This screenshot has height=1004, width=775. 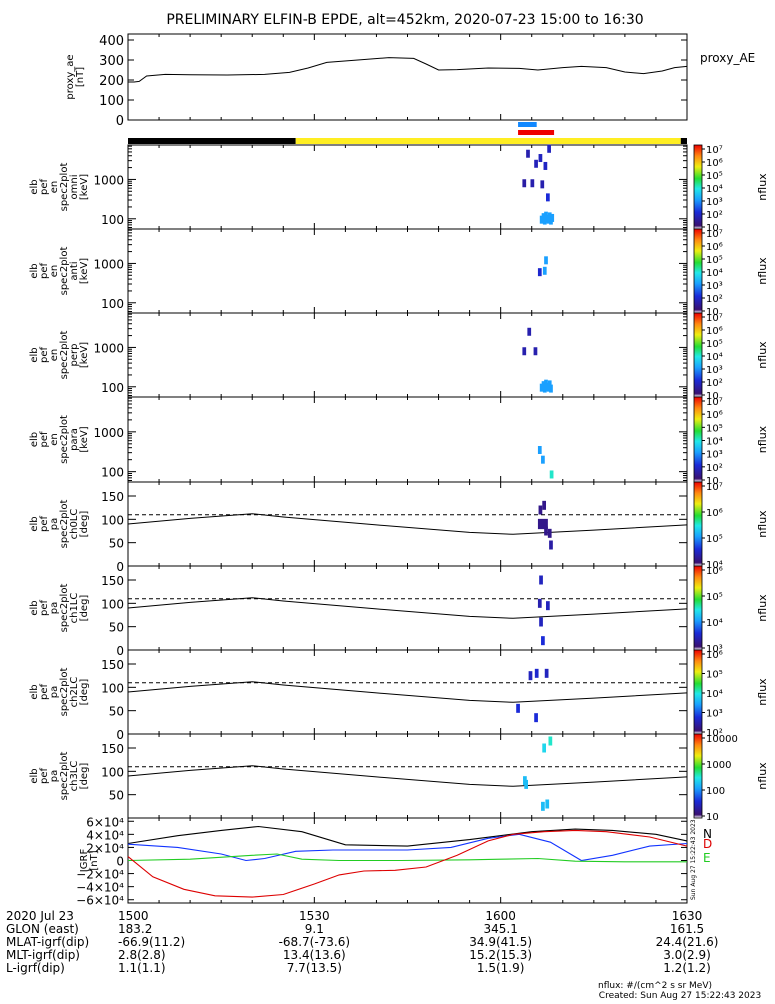 What do you see at coordinates (54, 271) in the screenshot?
I see `ylabel-text: en` at bounding box center [54, 271].